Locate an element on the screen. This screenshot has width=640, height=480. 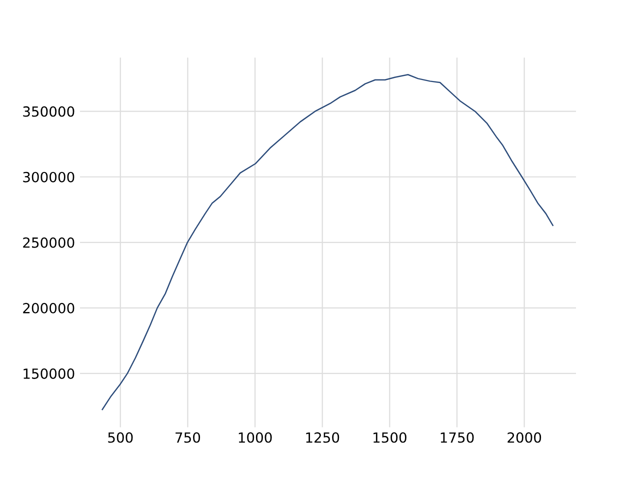
x-tick-label: 1500 is located at coordinates (390, 437).